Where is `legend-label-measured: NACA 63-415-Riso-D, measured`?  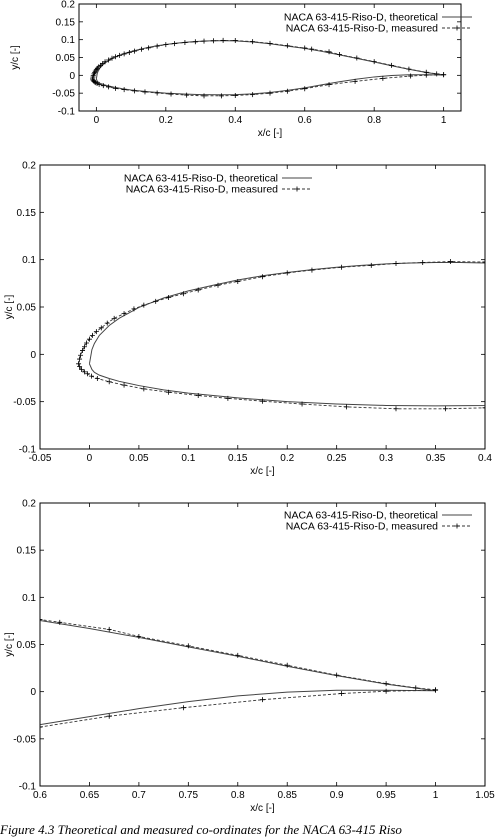
legend-label-measured: NACA 63-415-Riso-D, measured is located at coordinates (202, 190).